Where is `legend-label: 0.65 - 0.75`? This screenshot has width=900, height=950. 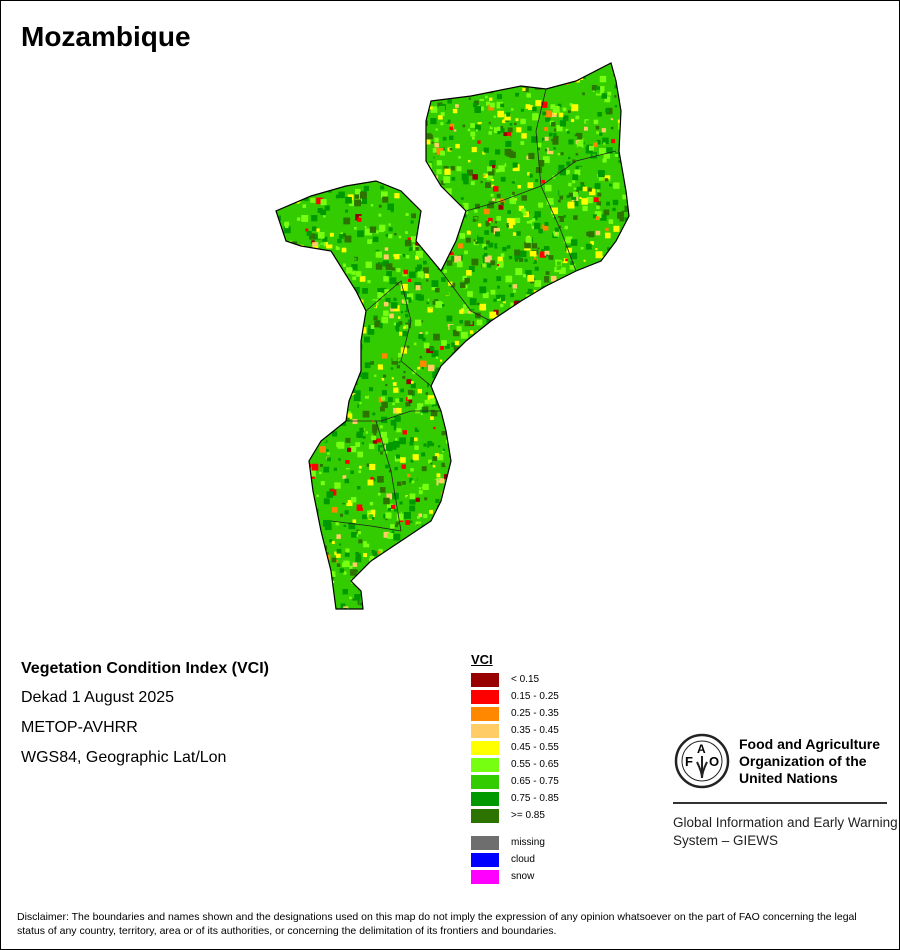
legend-label: 0.65 - 0.75 is located at coordinates (535, 781).